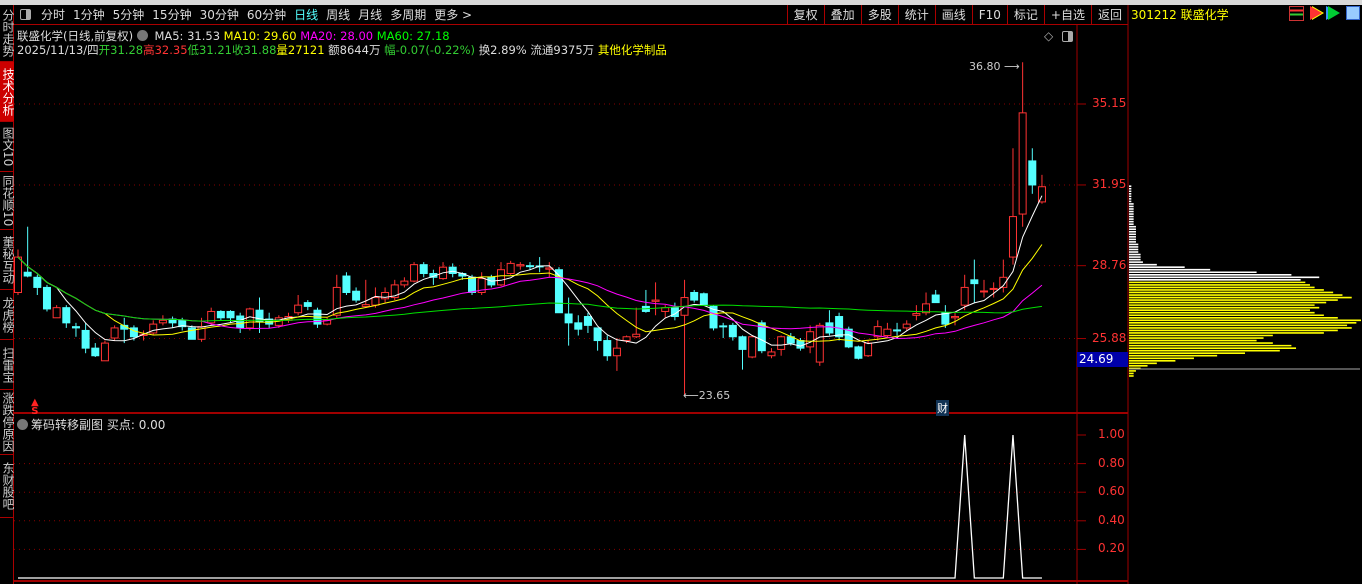 The width and height of the screenshot is (1362, 584). Describe the element at coordinates (67, 425) in the screenshot. I see `sub-chart-title: 筹码转移副图` at that location.